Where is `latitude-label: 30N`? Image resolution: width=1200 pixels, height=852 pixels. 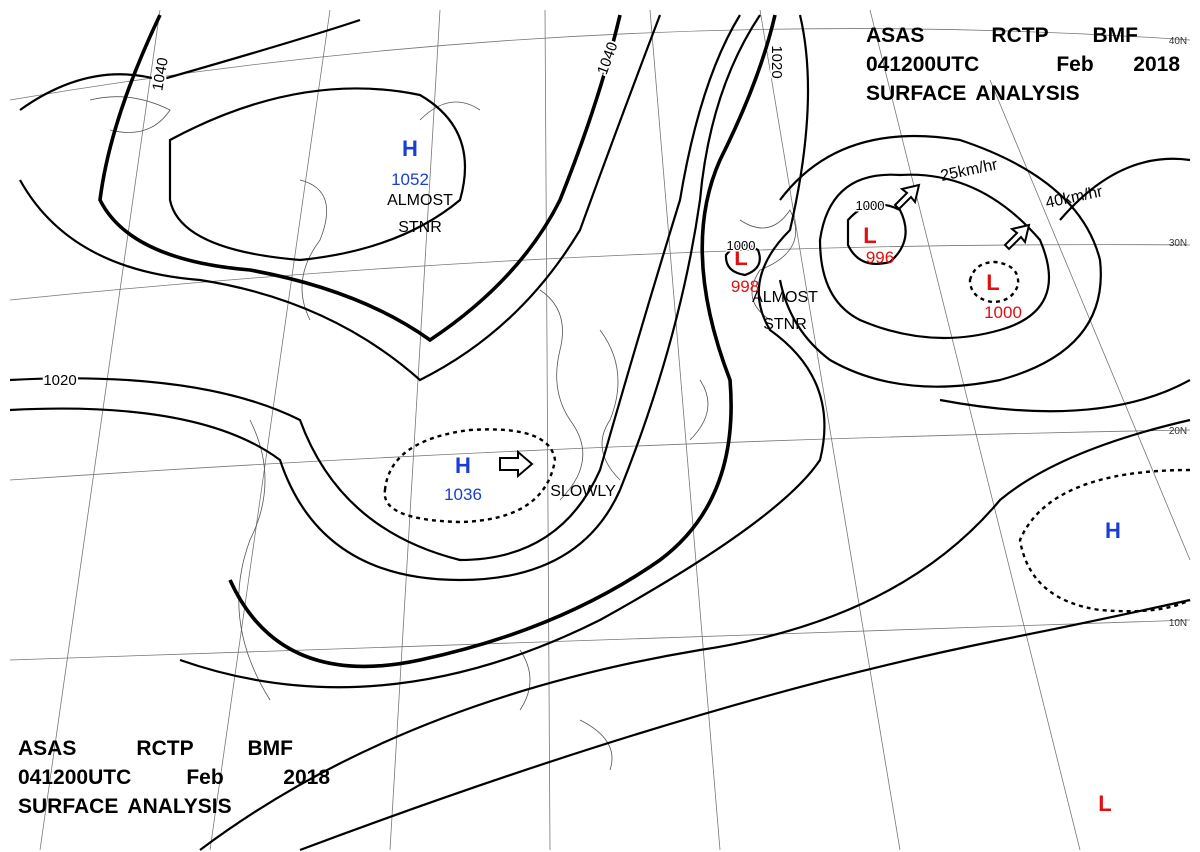 latitude-label: 30N is located at coordinates (1178, 243).